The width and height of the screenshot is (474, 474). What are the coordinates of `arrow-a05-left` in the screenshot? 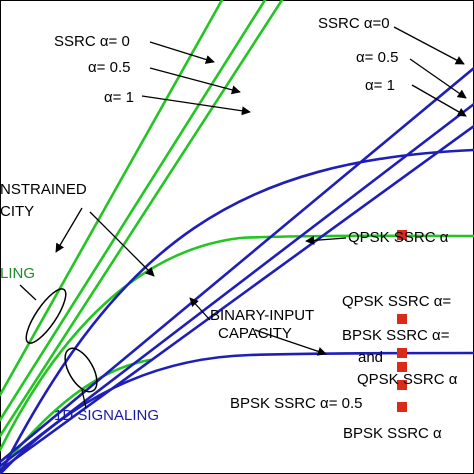 It's located at (195, 81).